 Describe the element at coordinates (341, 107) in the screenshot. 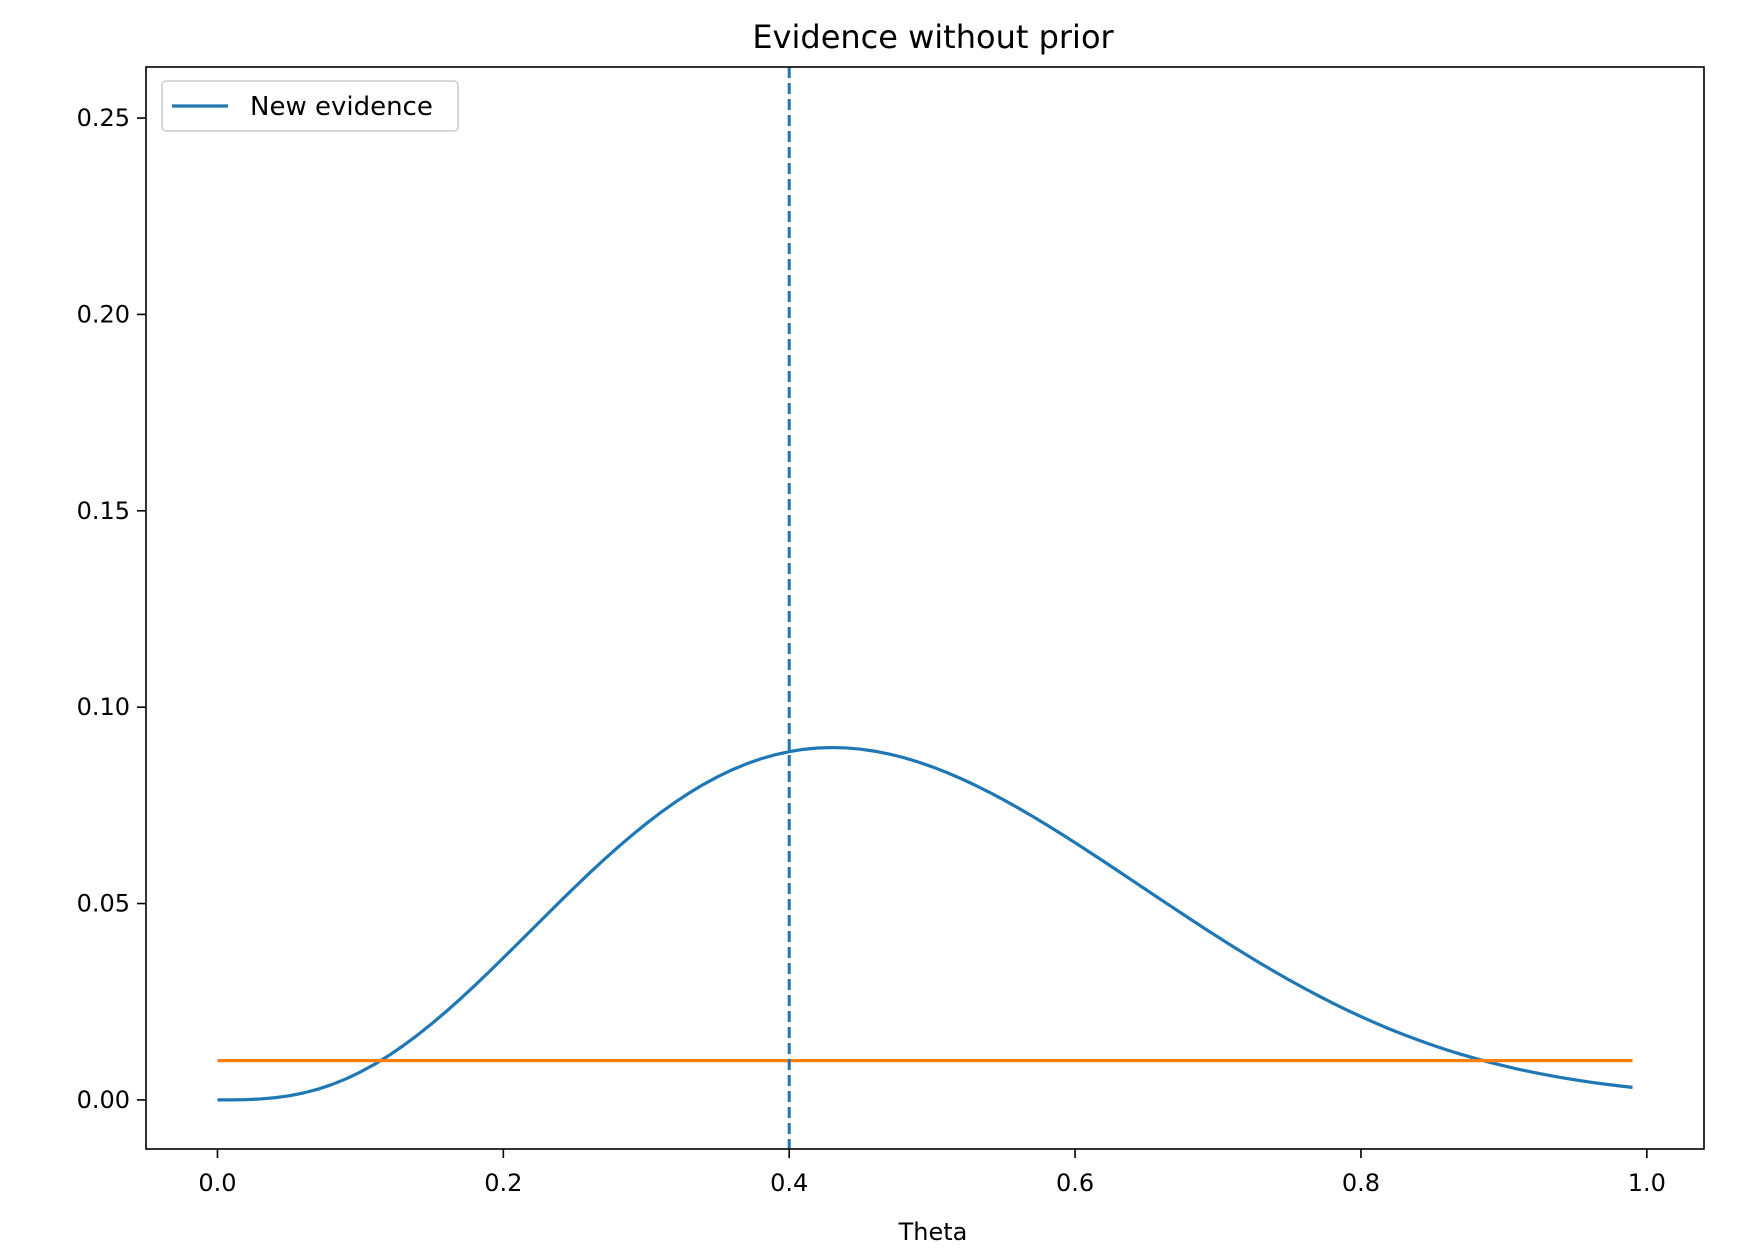

I see `legend-label: New evidence` at that location.